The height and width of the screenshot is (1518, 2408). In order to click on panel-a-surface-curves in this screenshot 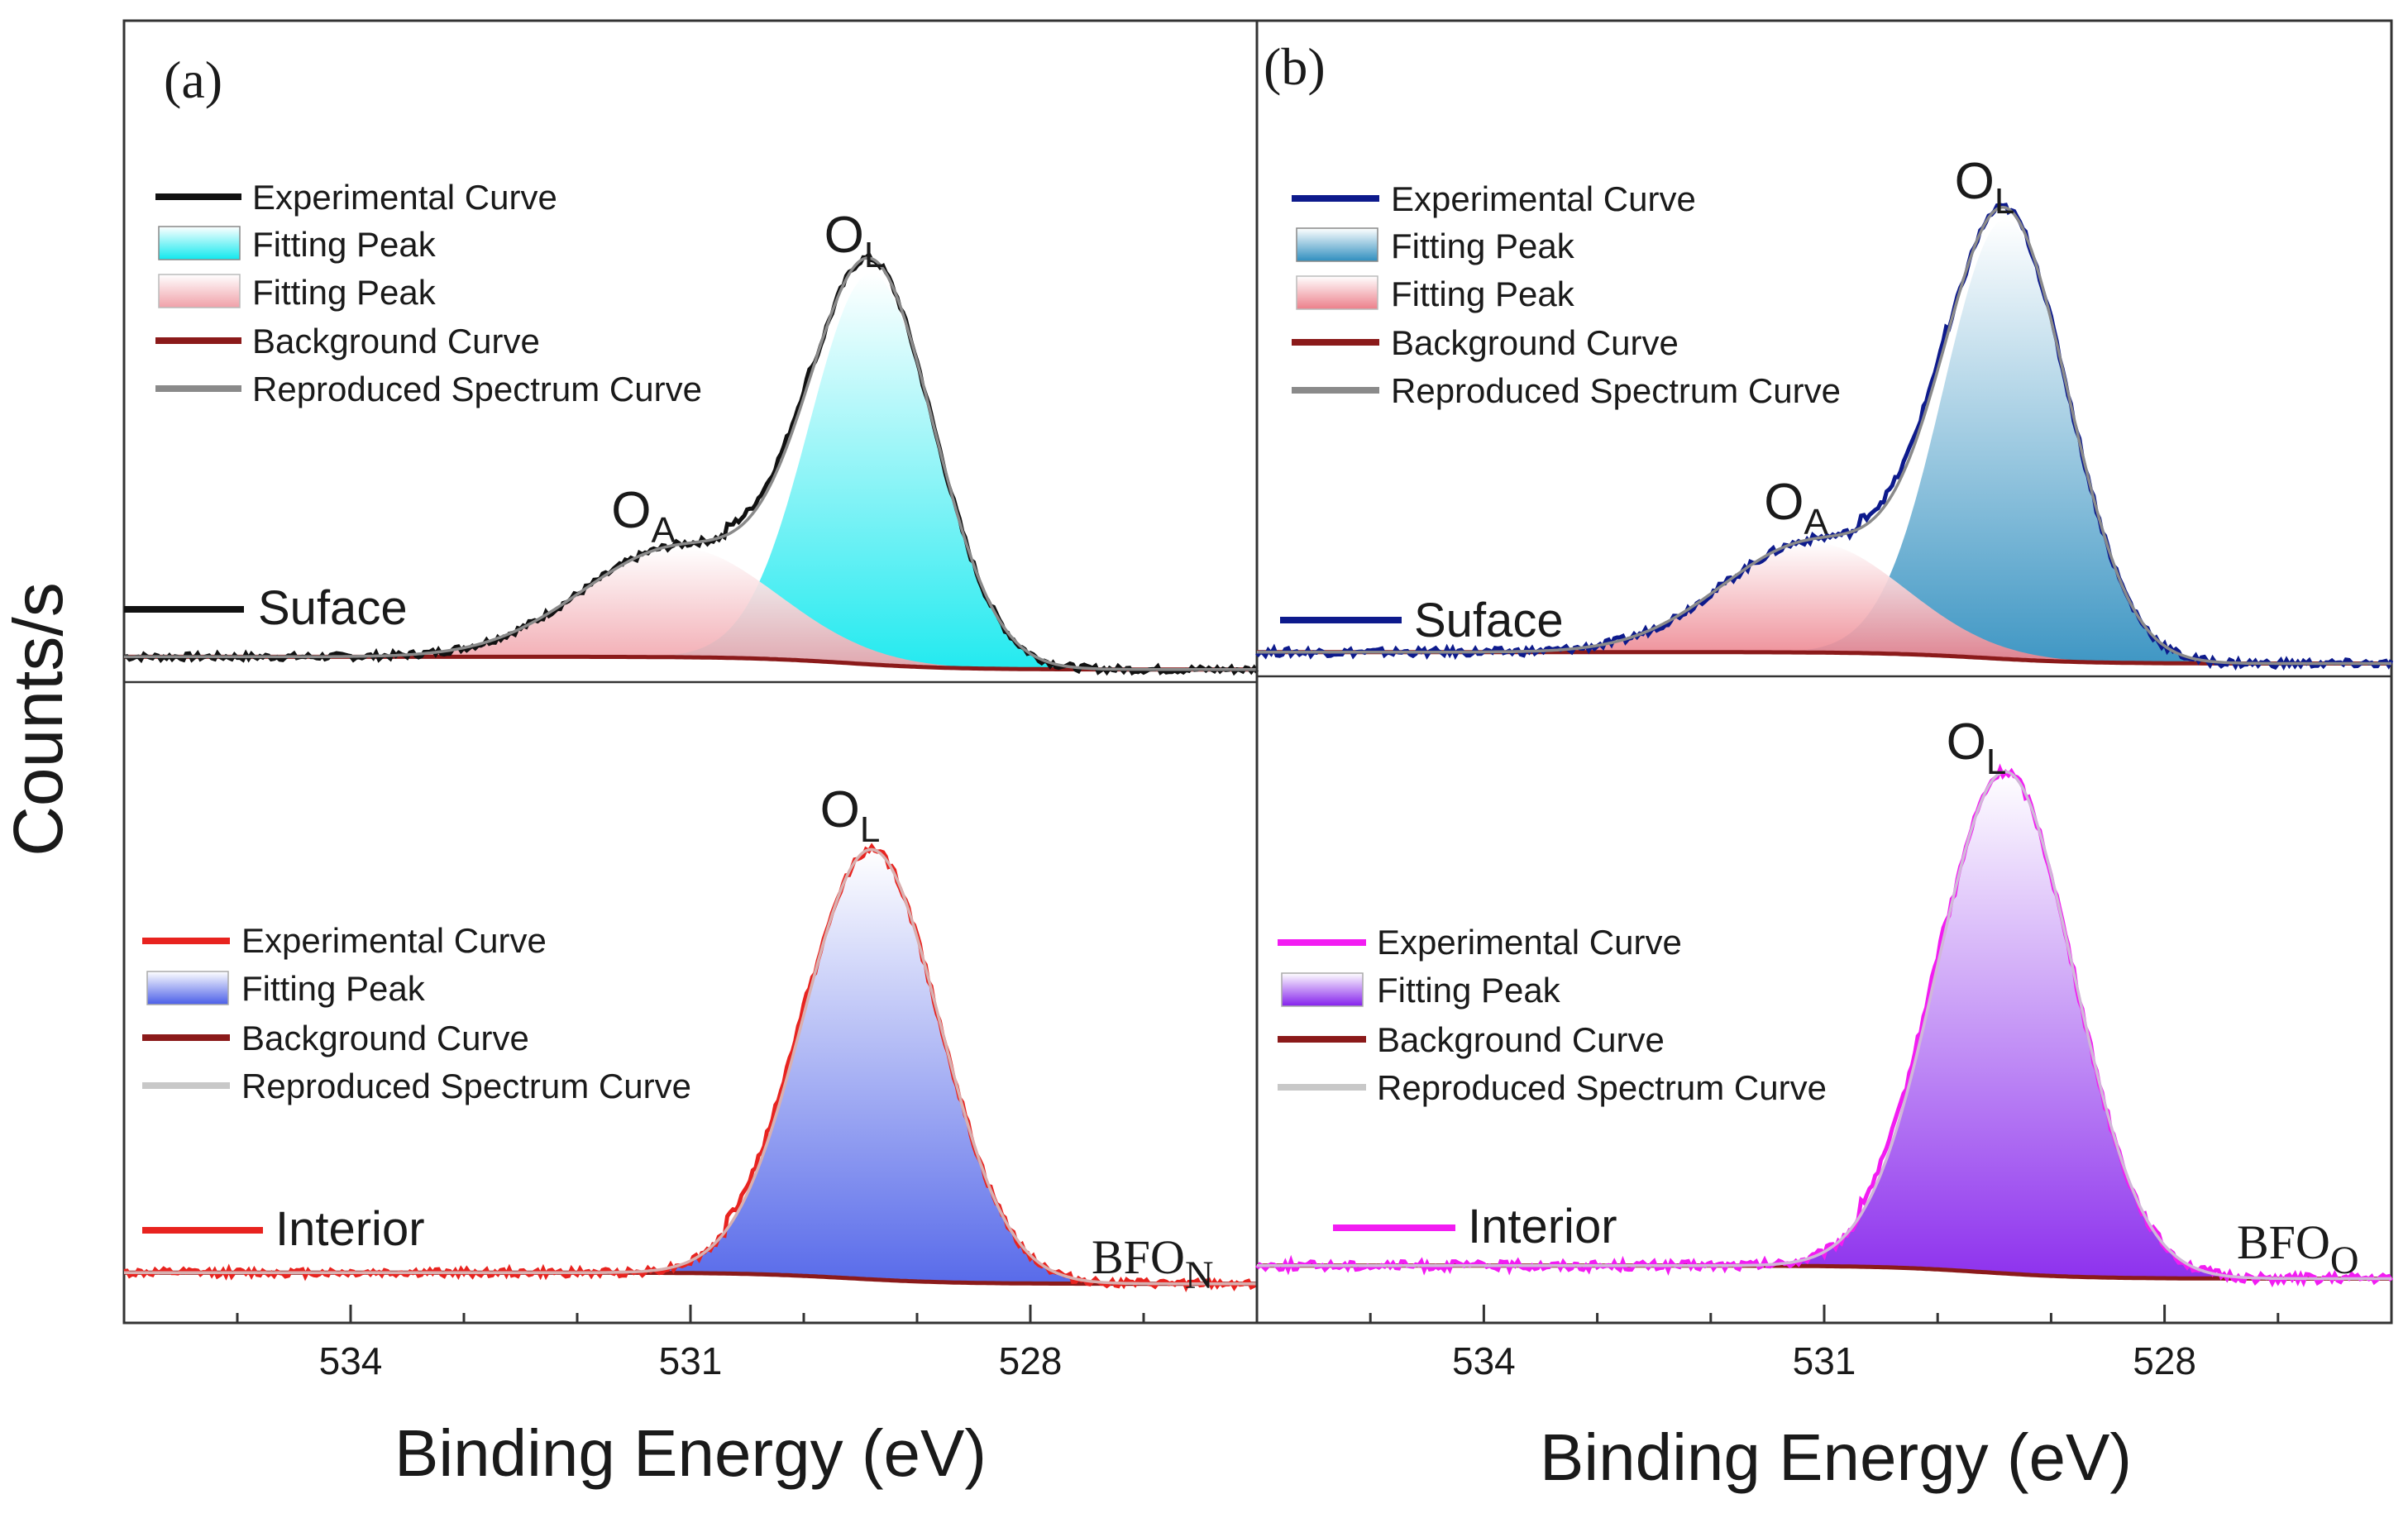, I will do `click(691, 463)`.